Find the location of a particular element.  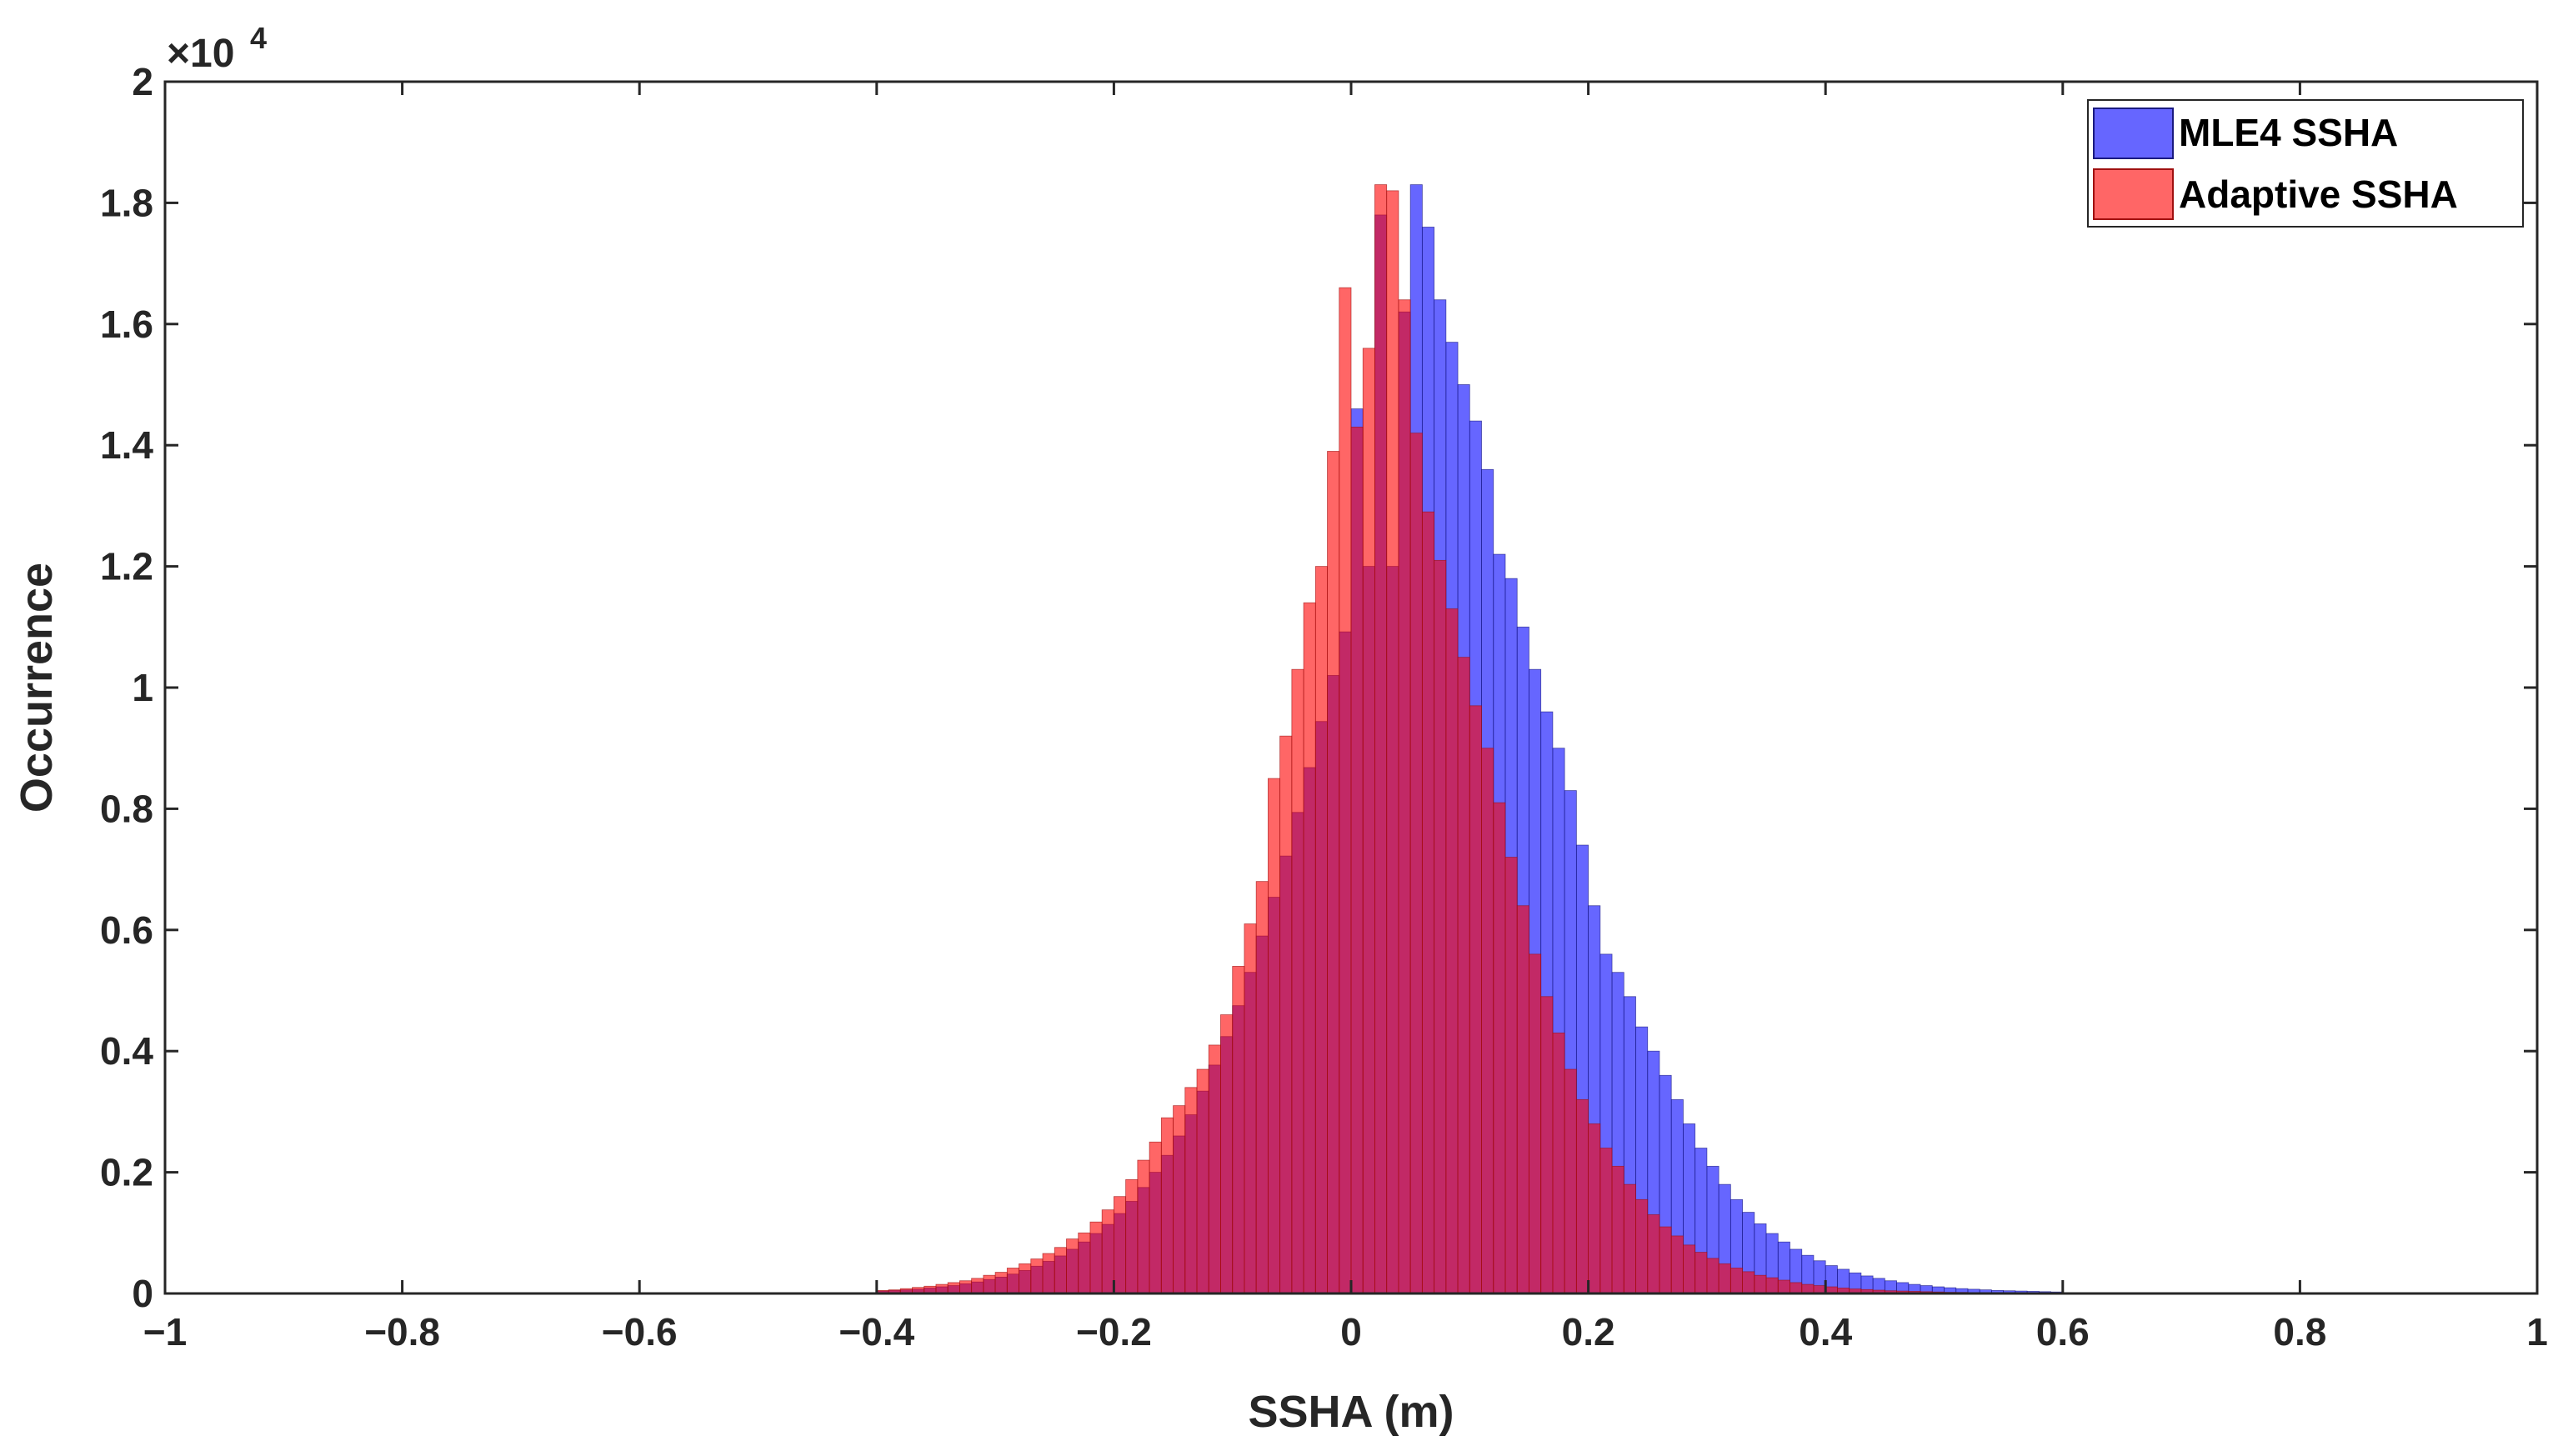

x-tick-label: −0.6 is located at coordinates (640, 1331).